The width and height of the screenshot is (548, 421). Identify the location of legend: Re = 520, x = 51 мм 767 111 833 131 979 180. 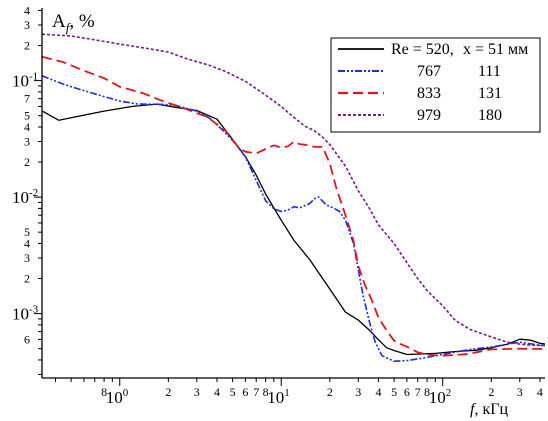
(435, 85).